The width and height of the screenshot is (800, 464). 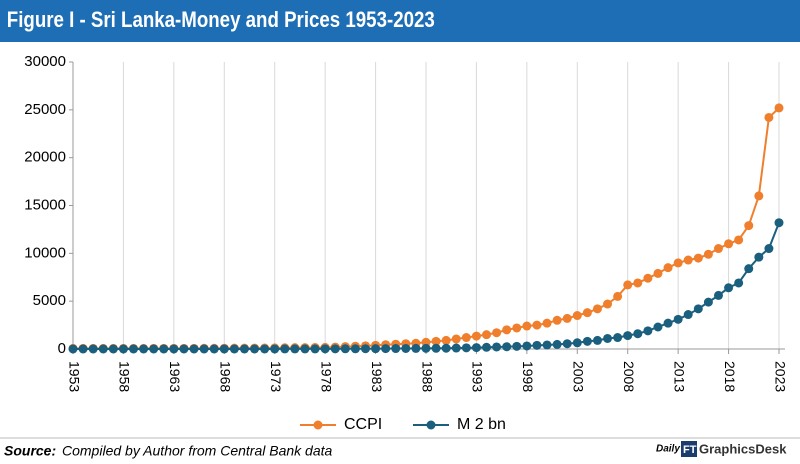 I want to click on x-tick-label: 1963, so click(x=175, y=376).